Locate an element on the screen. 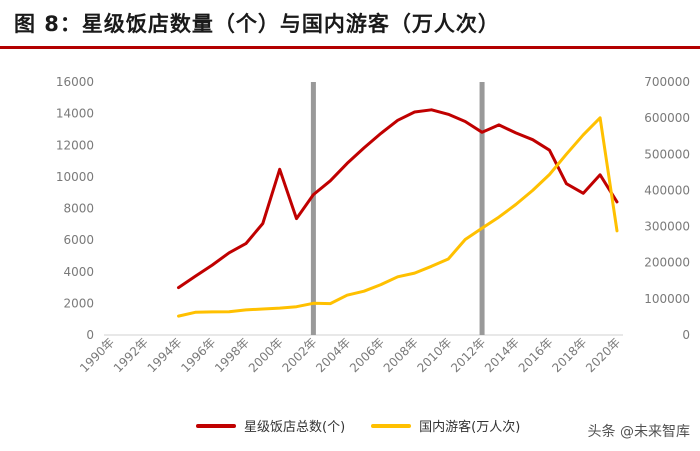 The height and width of the screenshot is (451, 700). right-tick-label: 400000 is located at coordinates (667, 190).